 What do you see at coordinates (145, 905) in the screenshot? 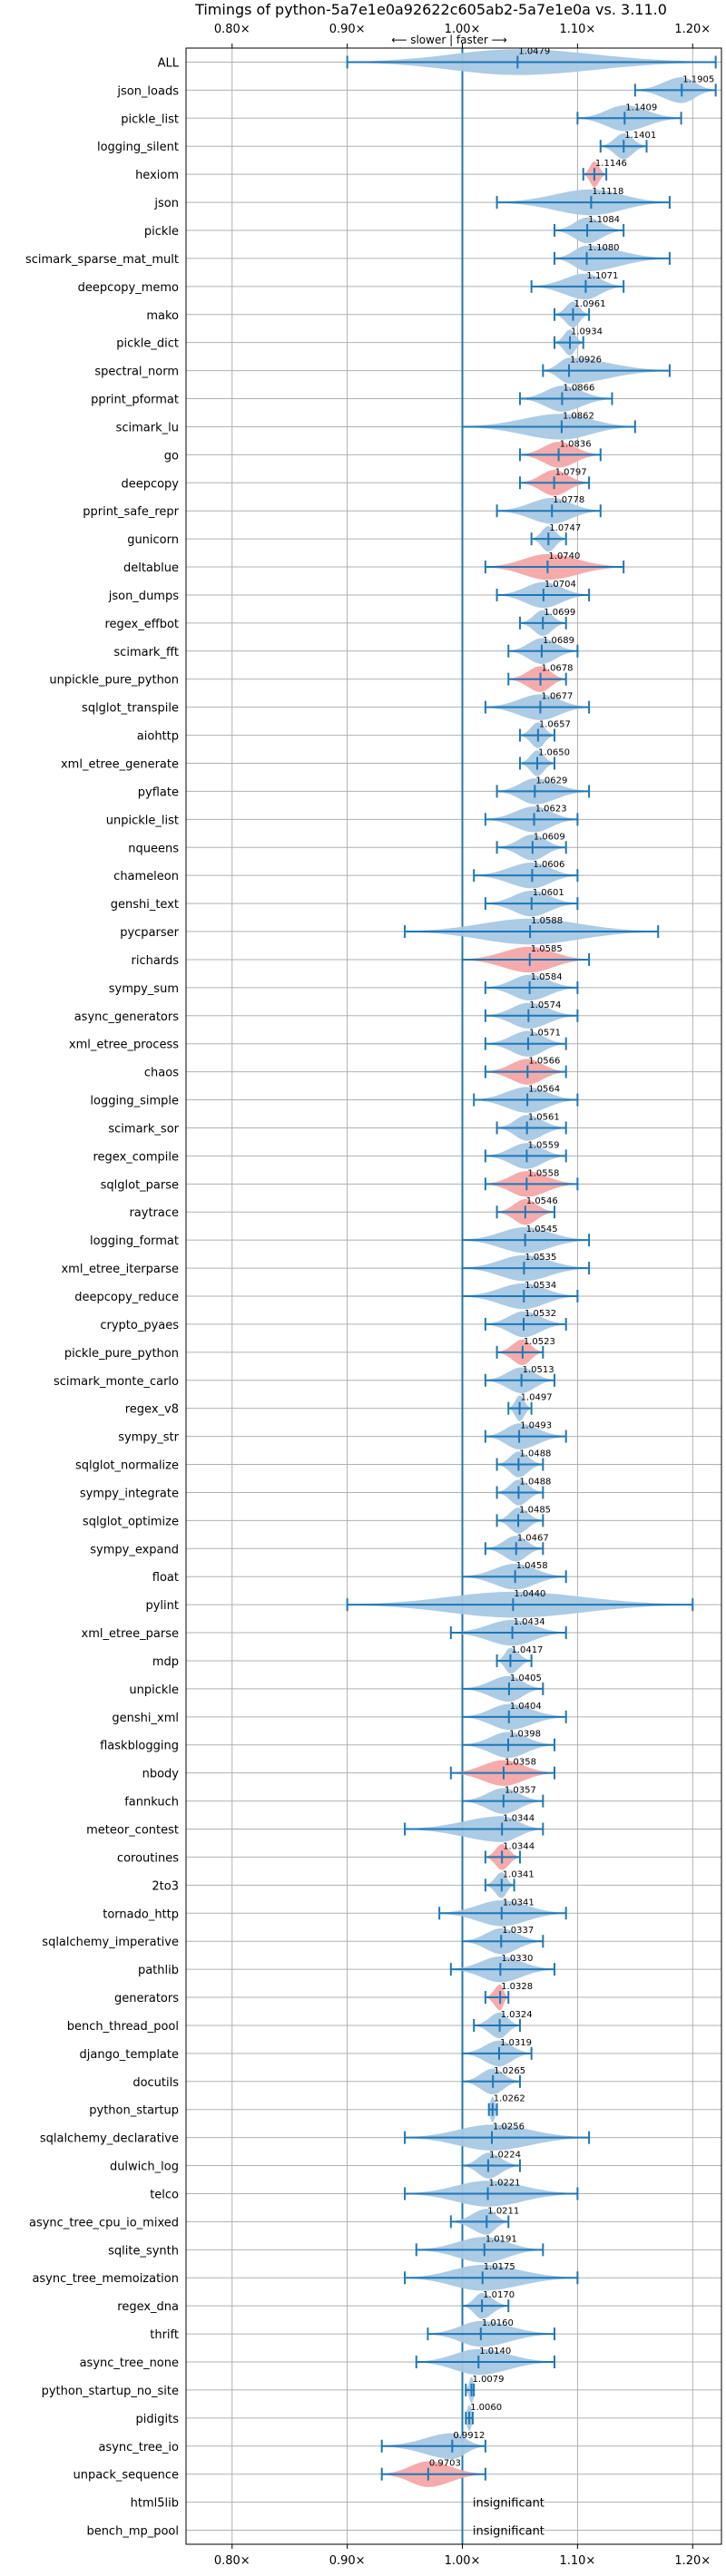
I see `benchmark-label: genshi_text` at bounding box center [145, 905].